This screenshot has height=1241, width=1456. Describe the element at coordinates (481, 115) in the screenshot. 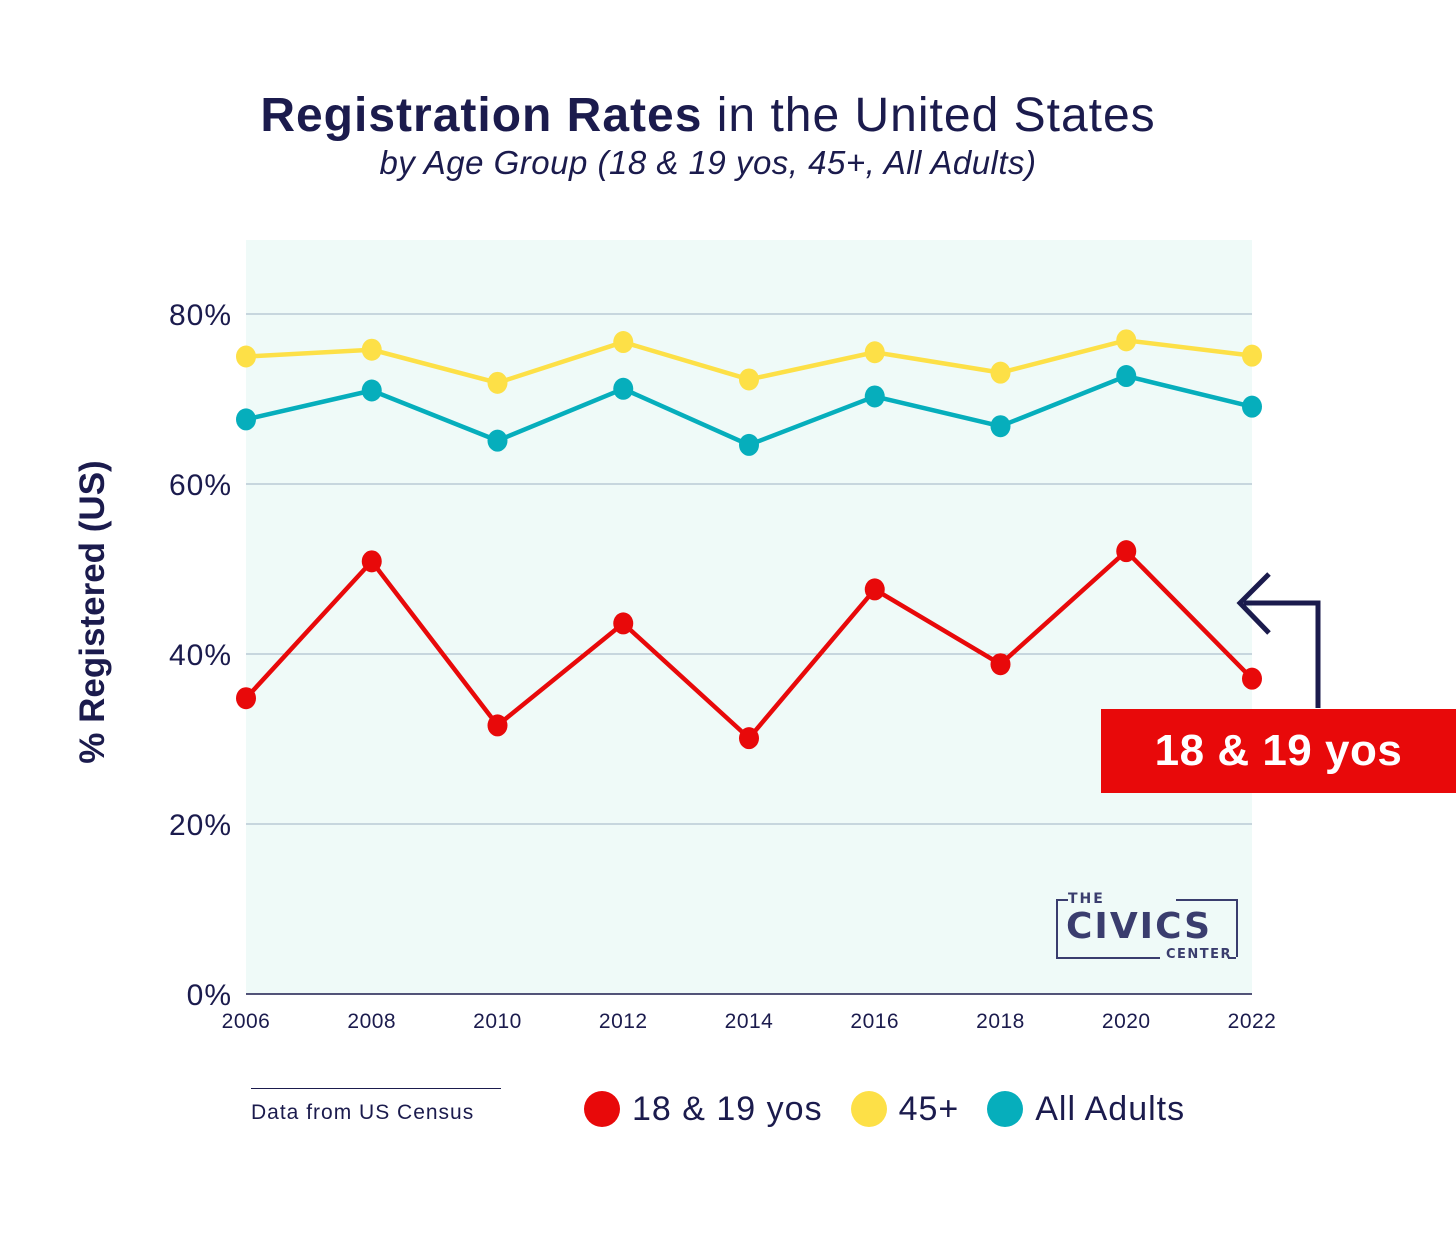

I see `title-bold: Registration Rates` at that location.